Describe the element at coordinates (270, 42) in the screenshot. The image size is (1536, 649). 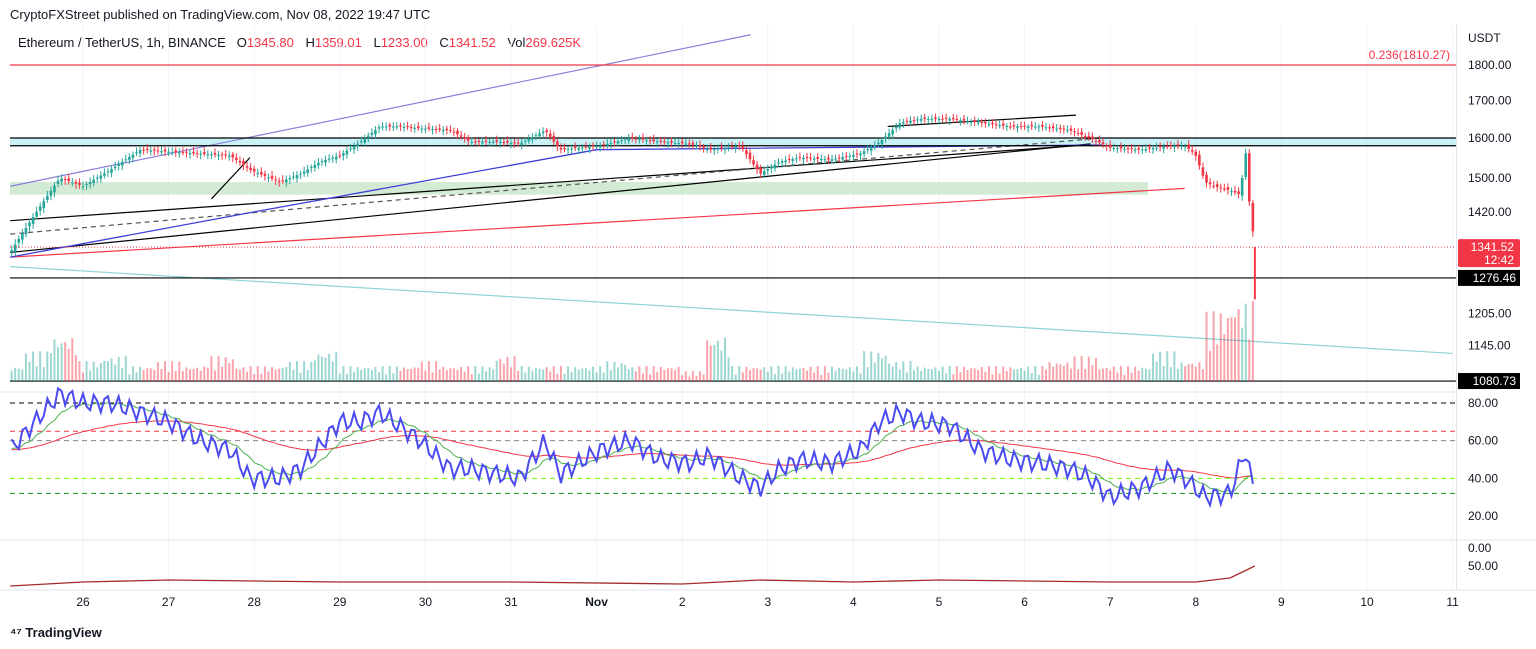
I see `open-value: 1345.80` at that location.